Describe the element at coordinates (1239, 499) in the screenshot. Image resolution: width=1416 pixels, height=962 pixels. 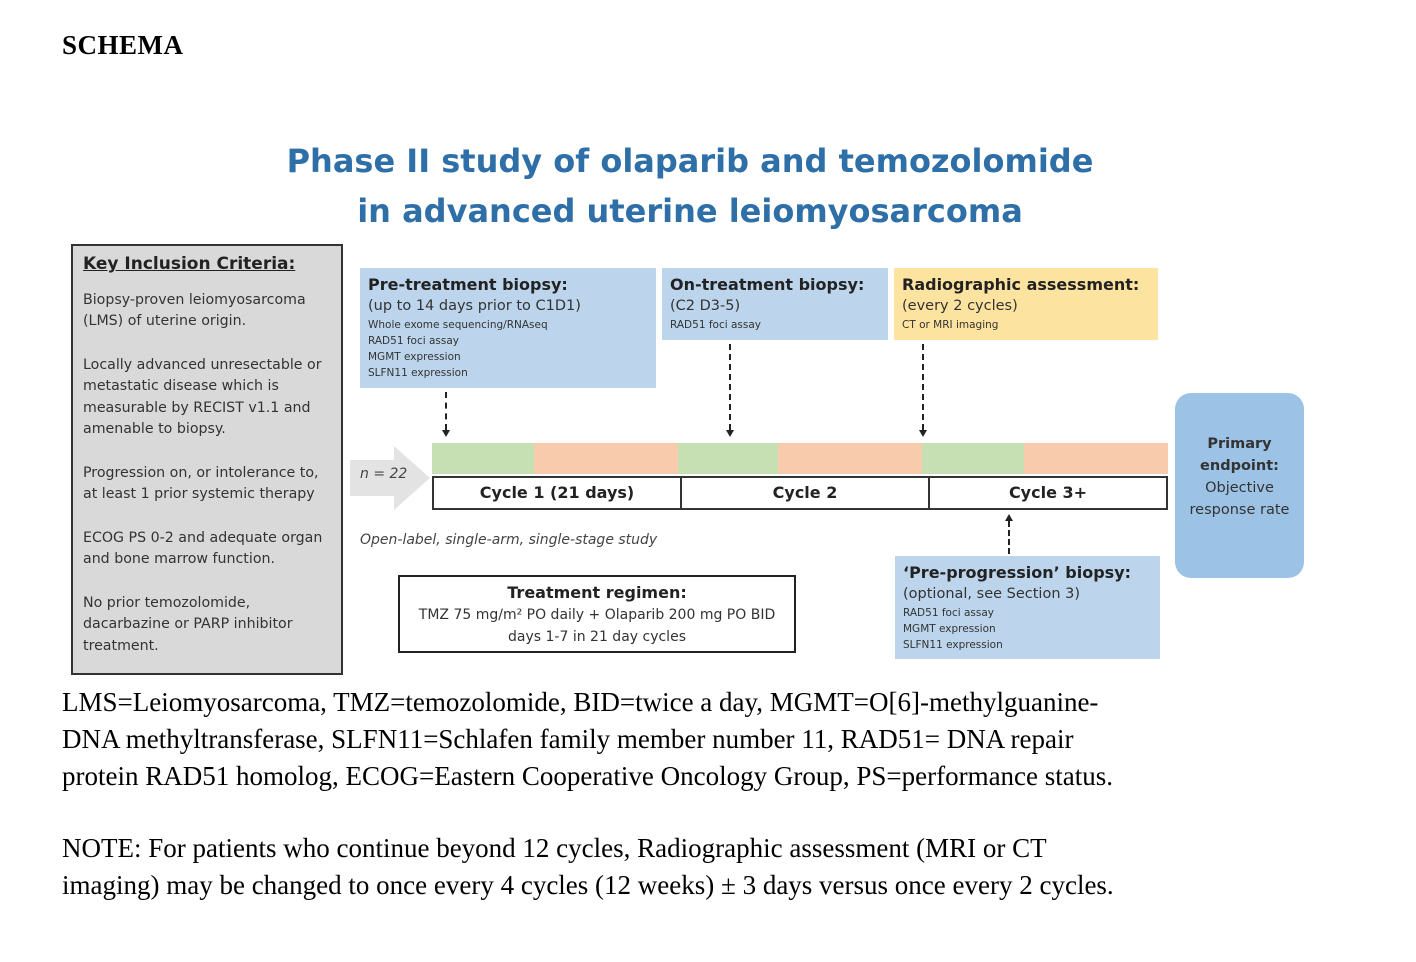
I see `endpoint-text: Objective response rate` at that location.